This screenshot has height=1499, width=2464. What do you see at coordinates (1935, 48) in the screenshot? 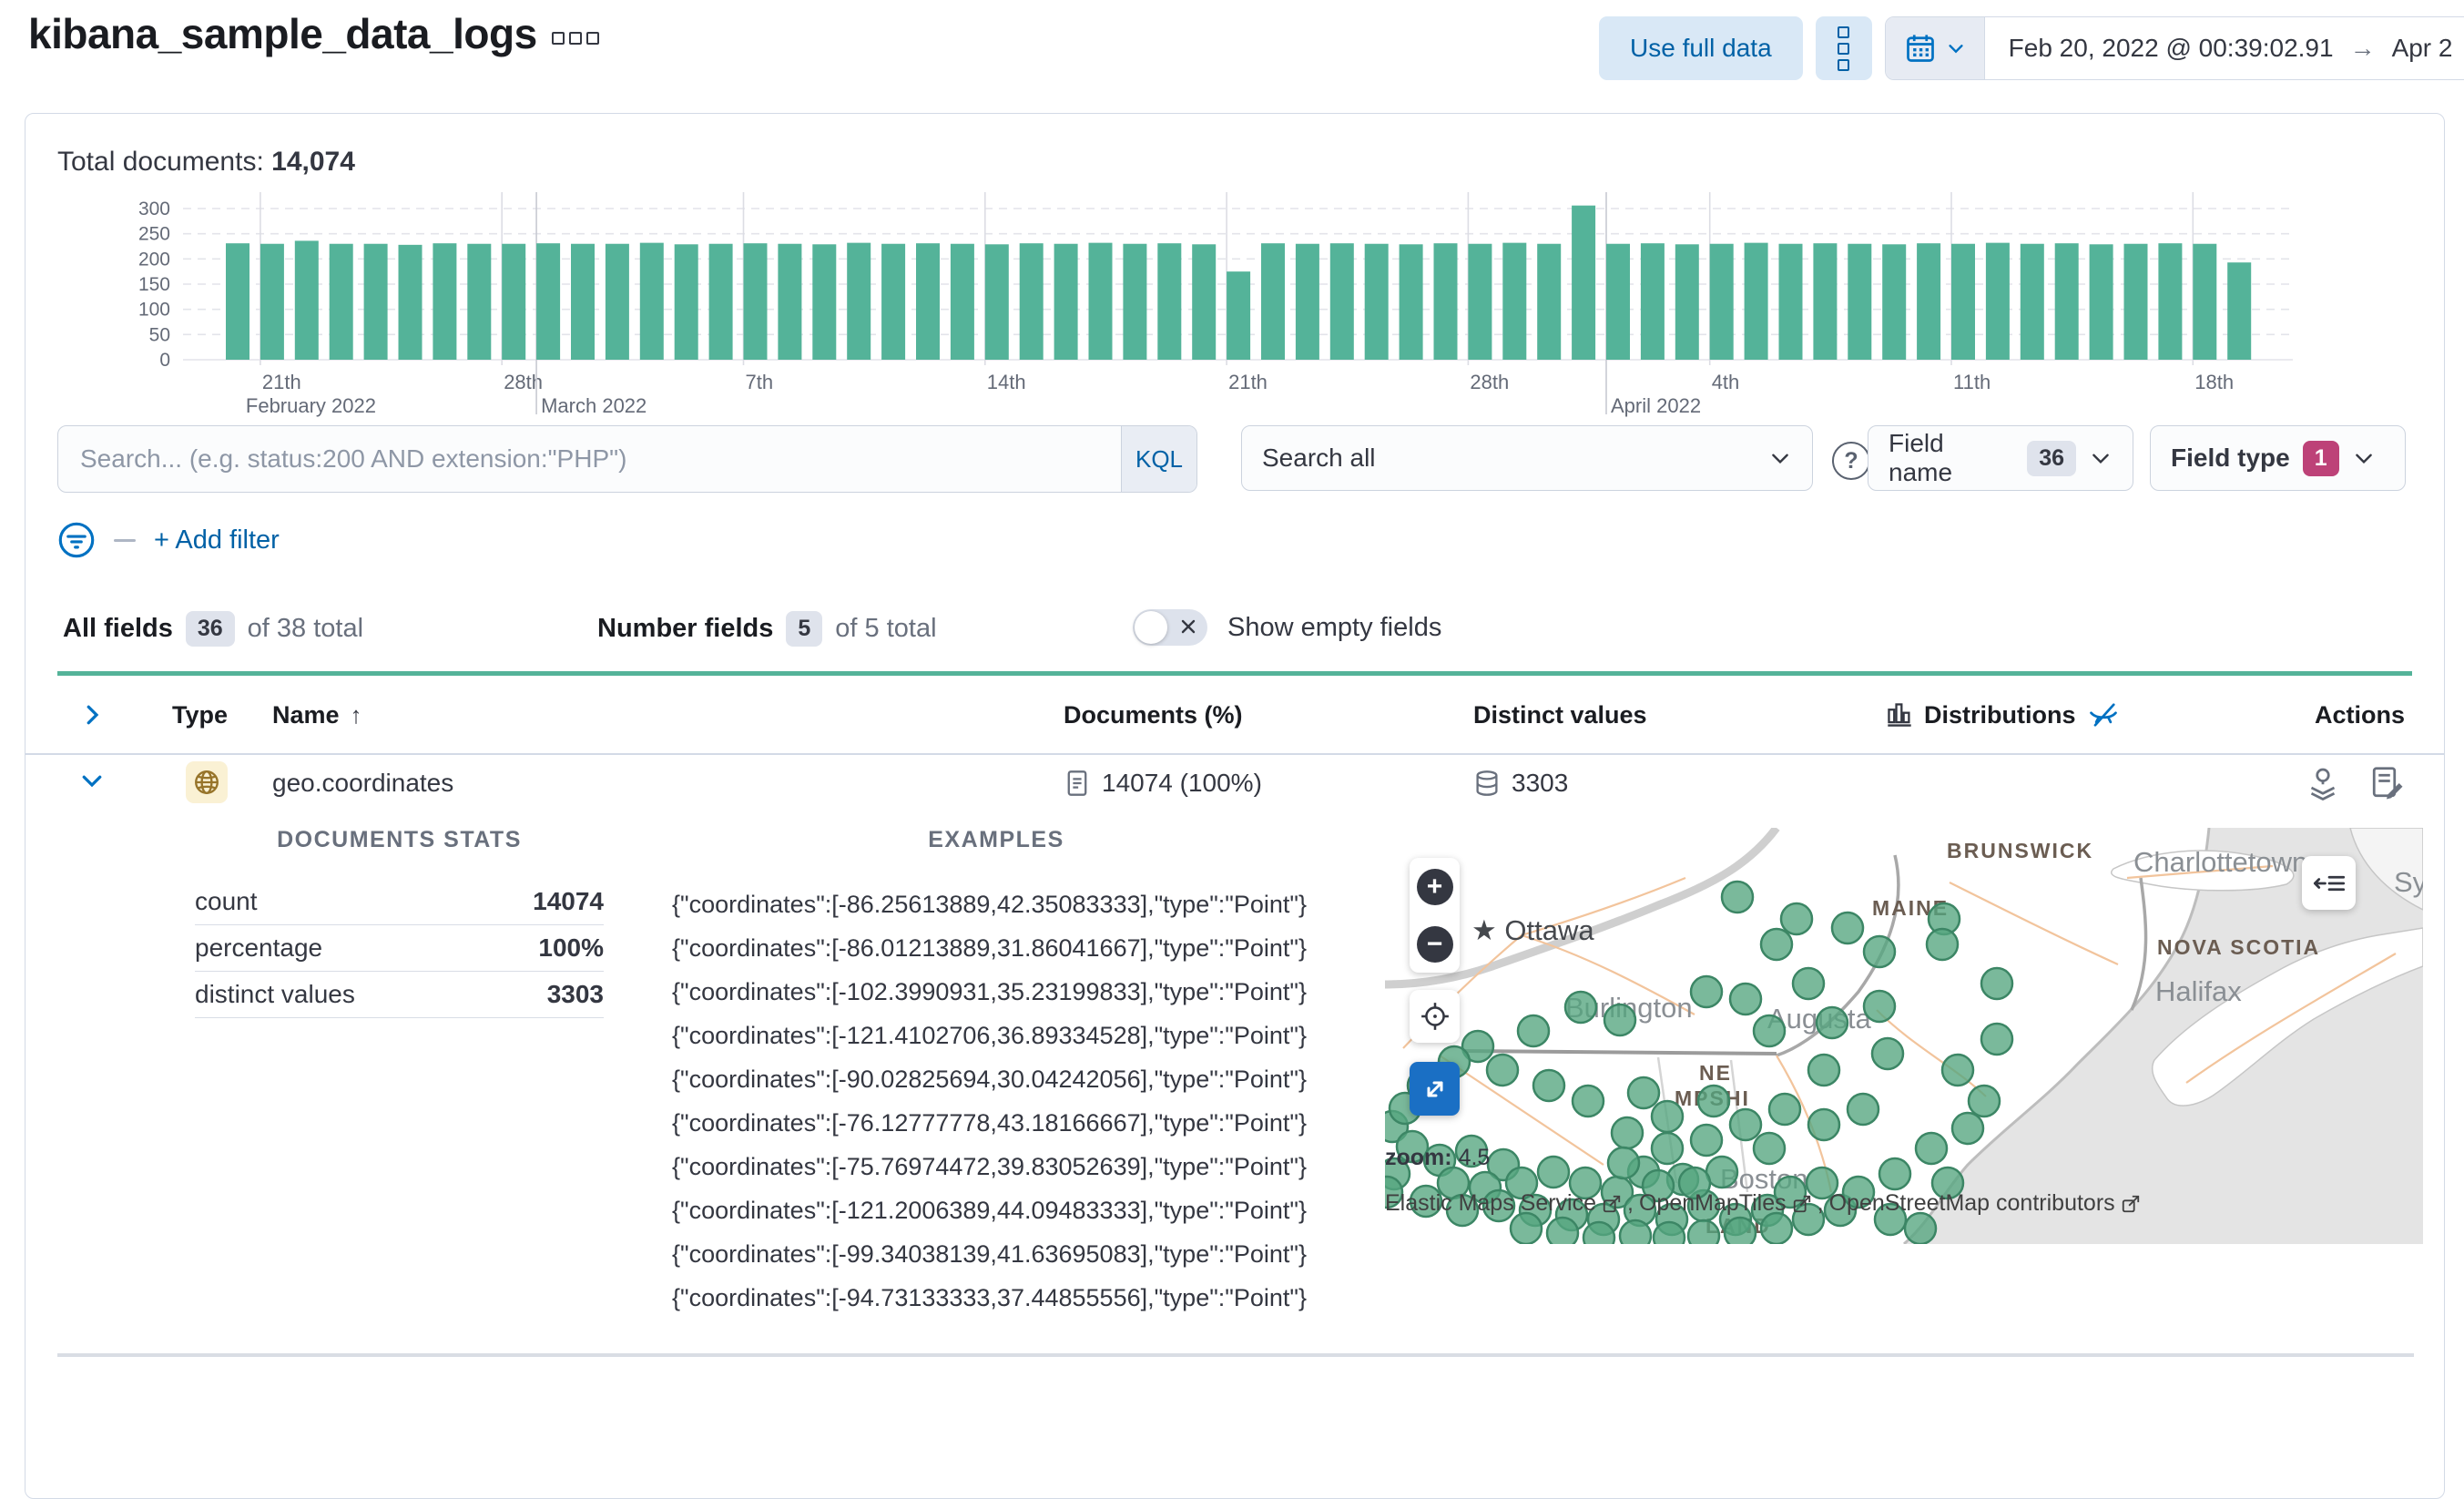
I see `date-picker-quick-menu` at bounding box center [1935, 48].